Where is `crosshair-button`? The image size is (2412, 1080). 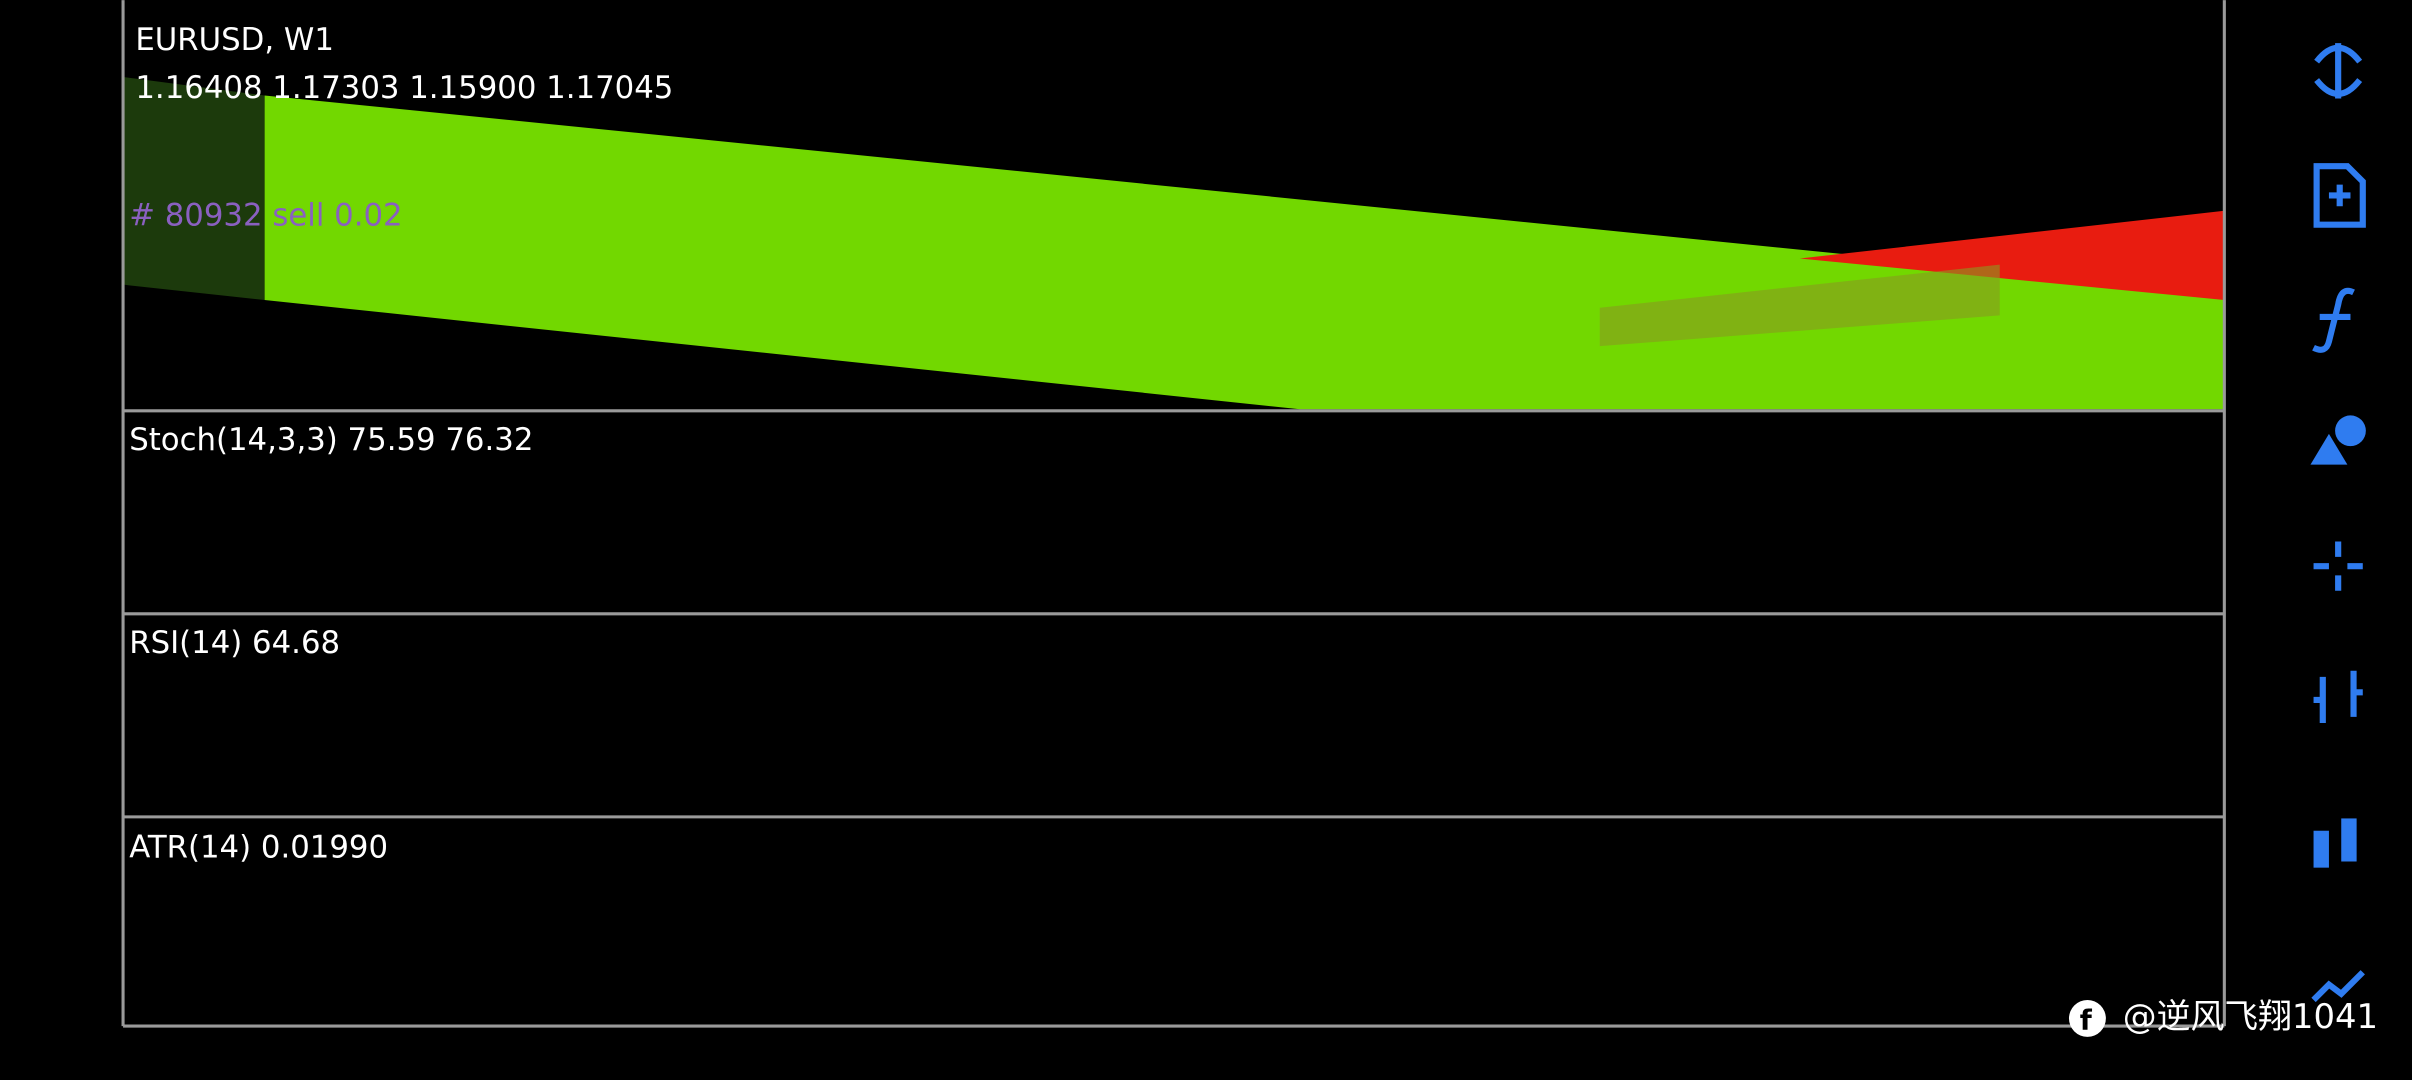
crosshair-button is located at coordinates (2338, 566).